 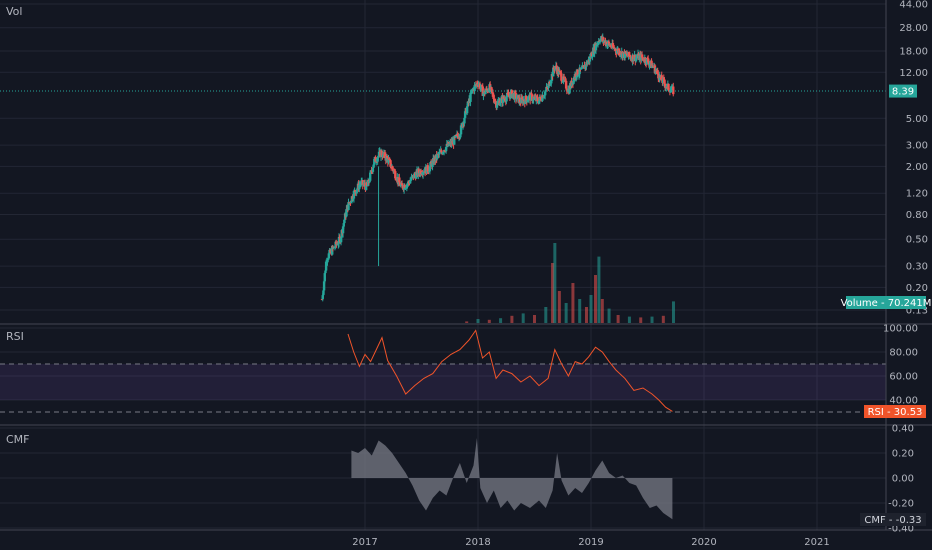 I want to click on volume-label: Volume - 70.241M, so click(x=886, y=303).